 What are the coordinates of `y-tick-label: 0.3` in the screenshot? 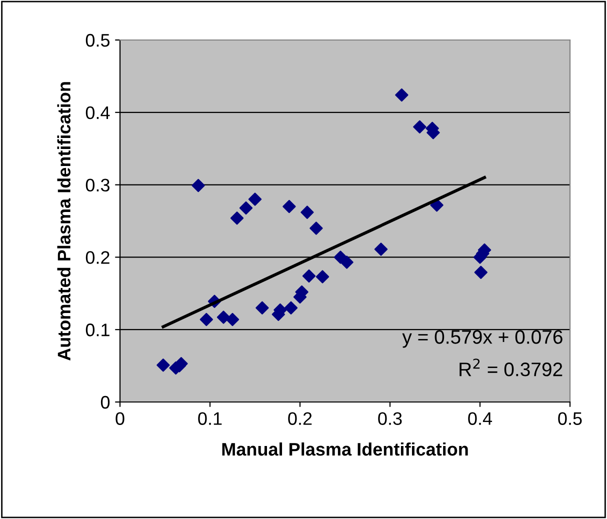 It's located at (98, 185).